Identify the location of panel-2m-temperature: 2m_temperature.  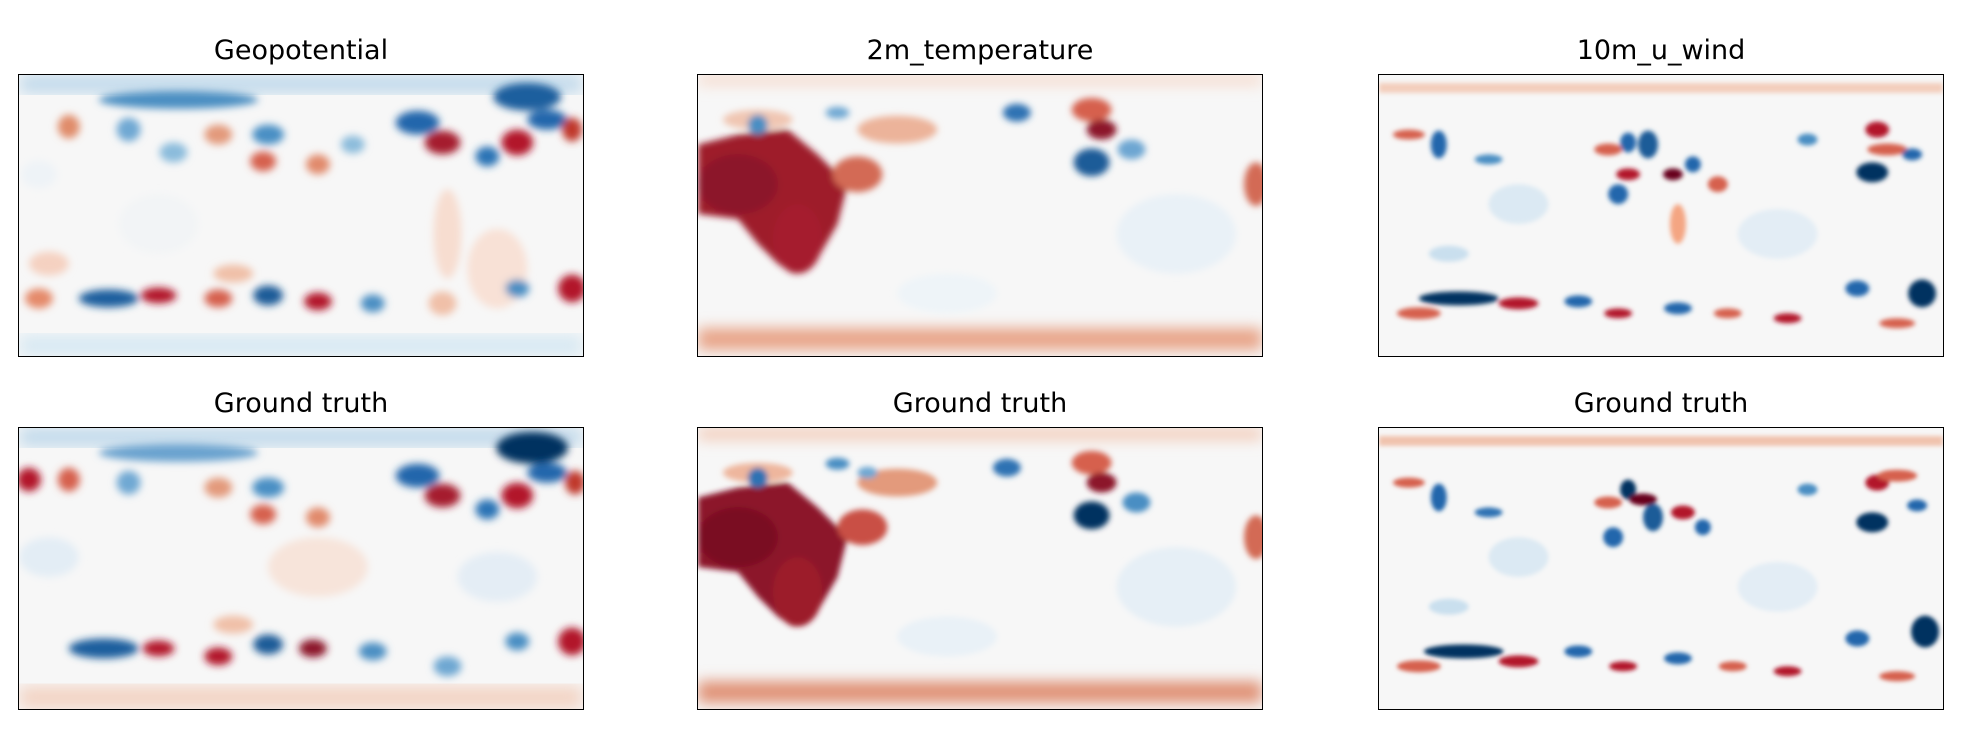
(980, 196).